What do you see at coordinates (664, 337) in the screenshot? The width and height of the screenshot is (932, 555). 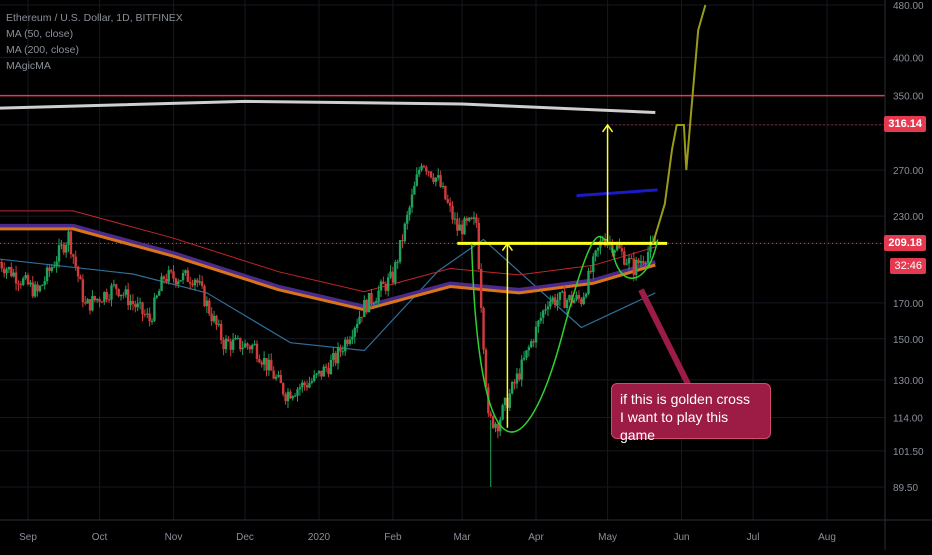 I see `callout-pointer` at bounding box center [664, 337].